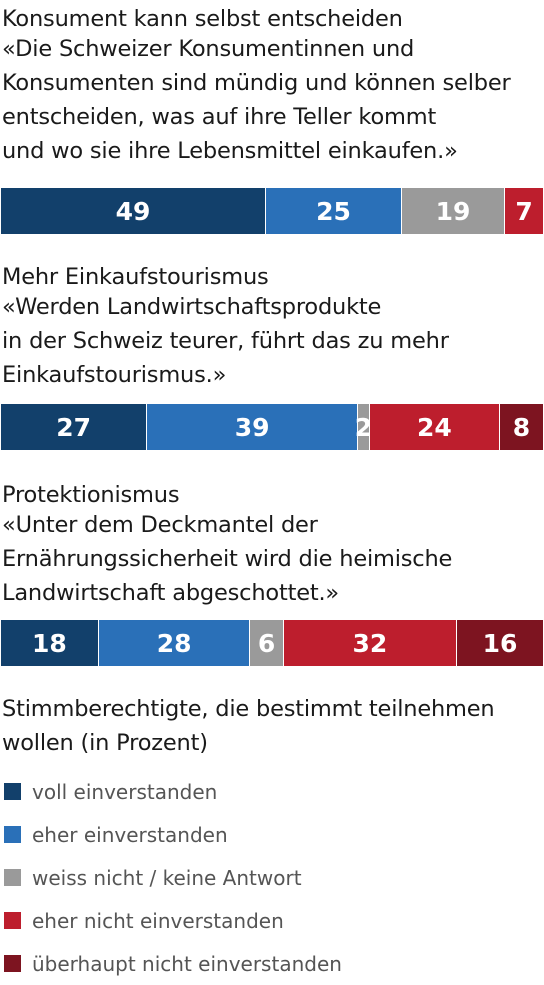 This screenshot has width=544, height=985. I want to click on stacked-bar-1: 49 25 19 7, so click(272, 211).